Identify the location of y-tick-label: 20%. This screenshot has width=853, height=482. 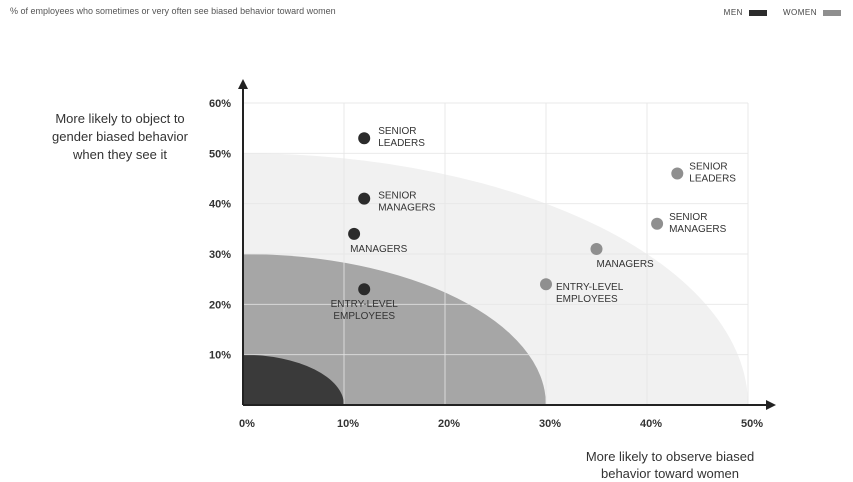
(220, 305).